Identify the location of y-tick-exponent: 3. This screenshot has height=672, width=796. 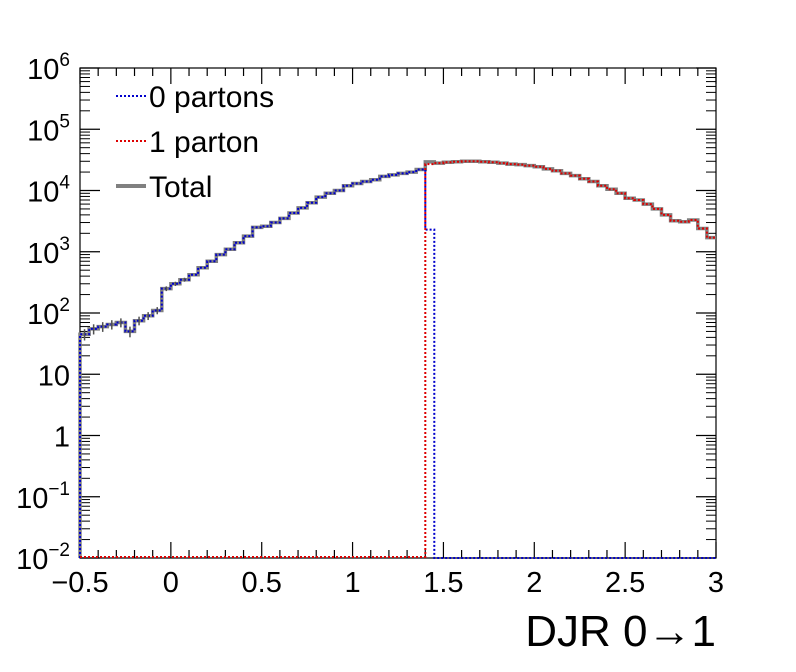
(64, 244).